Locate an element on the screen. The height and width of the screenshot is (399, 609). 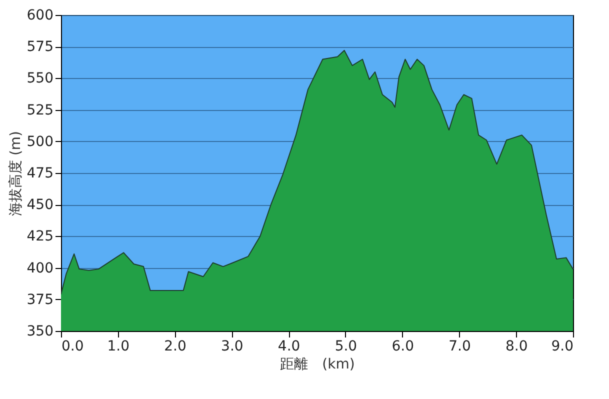
x-tick-label: 9.0 is located at coordinates (562, 346).